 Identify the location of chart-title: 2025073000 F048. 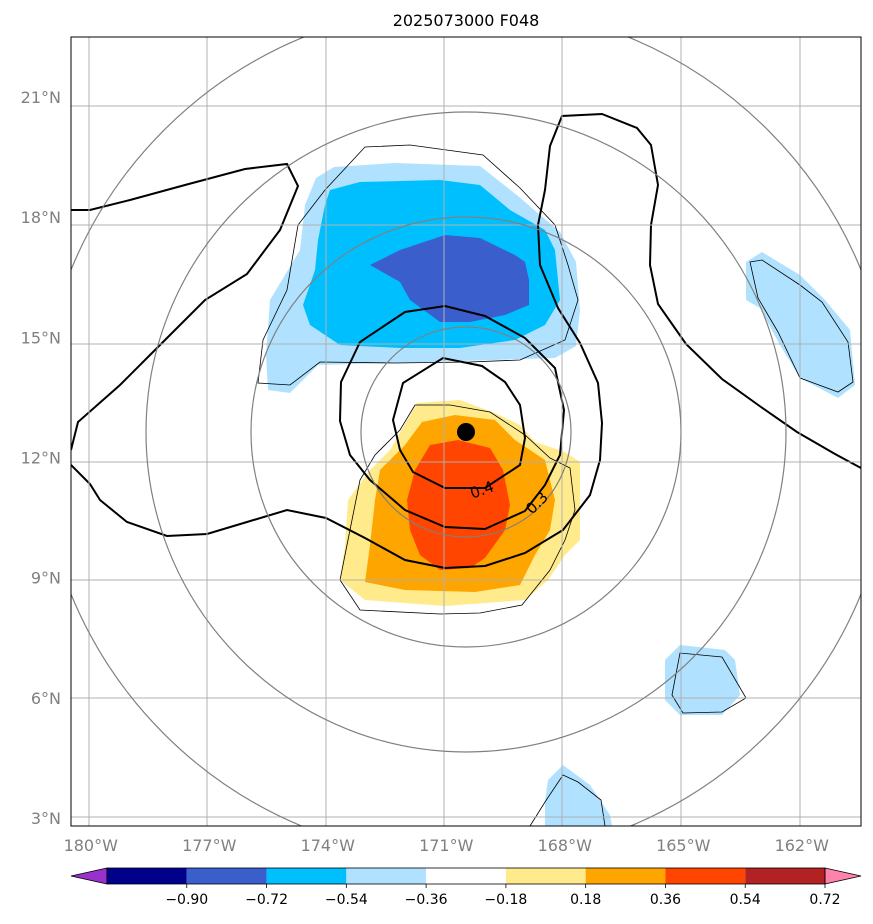
(466, 20).